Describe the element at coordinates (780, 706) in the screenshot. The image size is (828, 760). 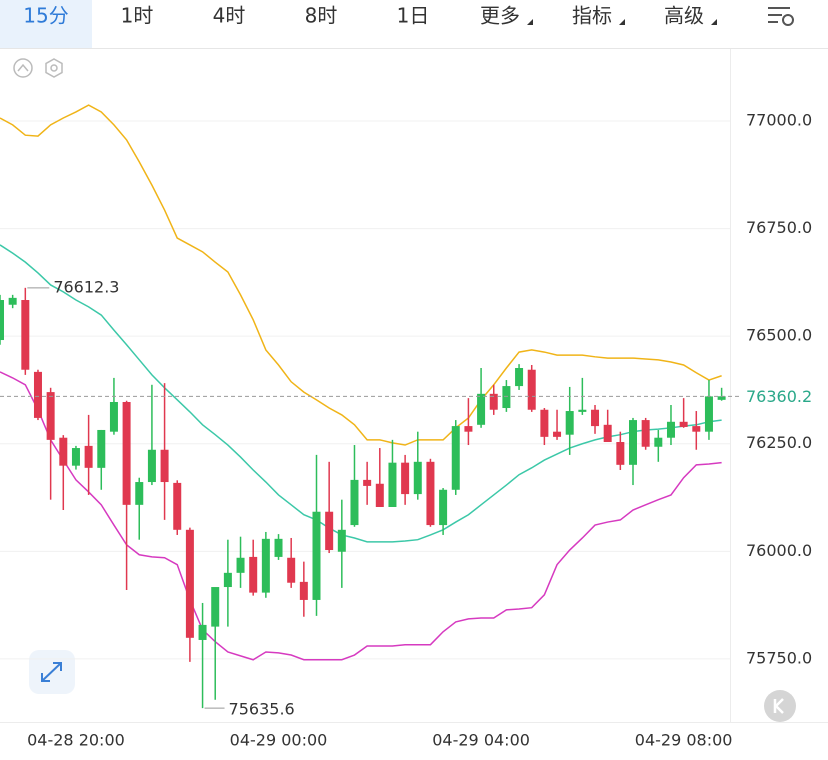
I see `scroll-end-button` at that location.